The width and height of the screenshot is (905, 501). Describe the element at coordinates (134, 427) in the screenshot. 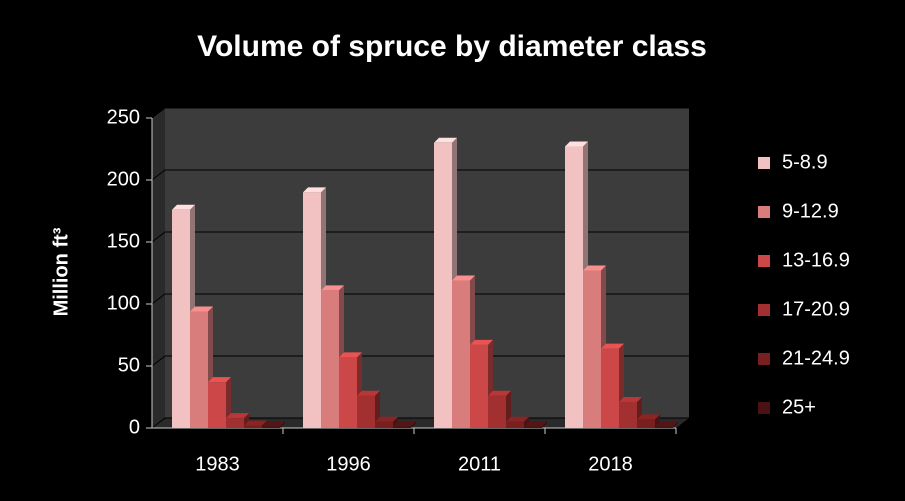

I see `y-tick-label: 0` at that location.